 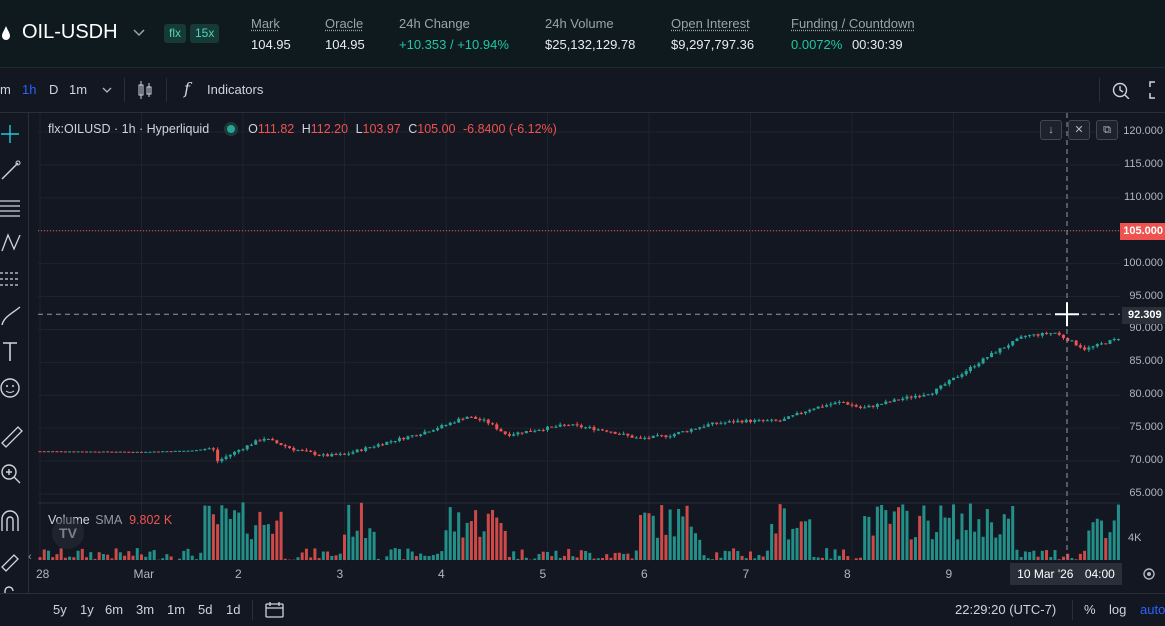 What do you see at coordinates (1051, 130) in the screenshot?
I see `collapse-arrow-icon: ↓` at bounding box center [1051, 130].